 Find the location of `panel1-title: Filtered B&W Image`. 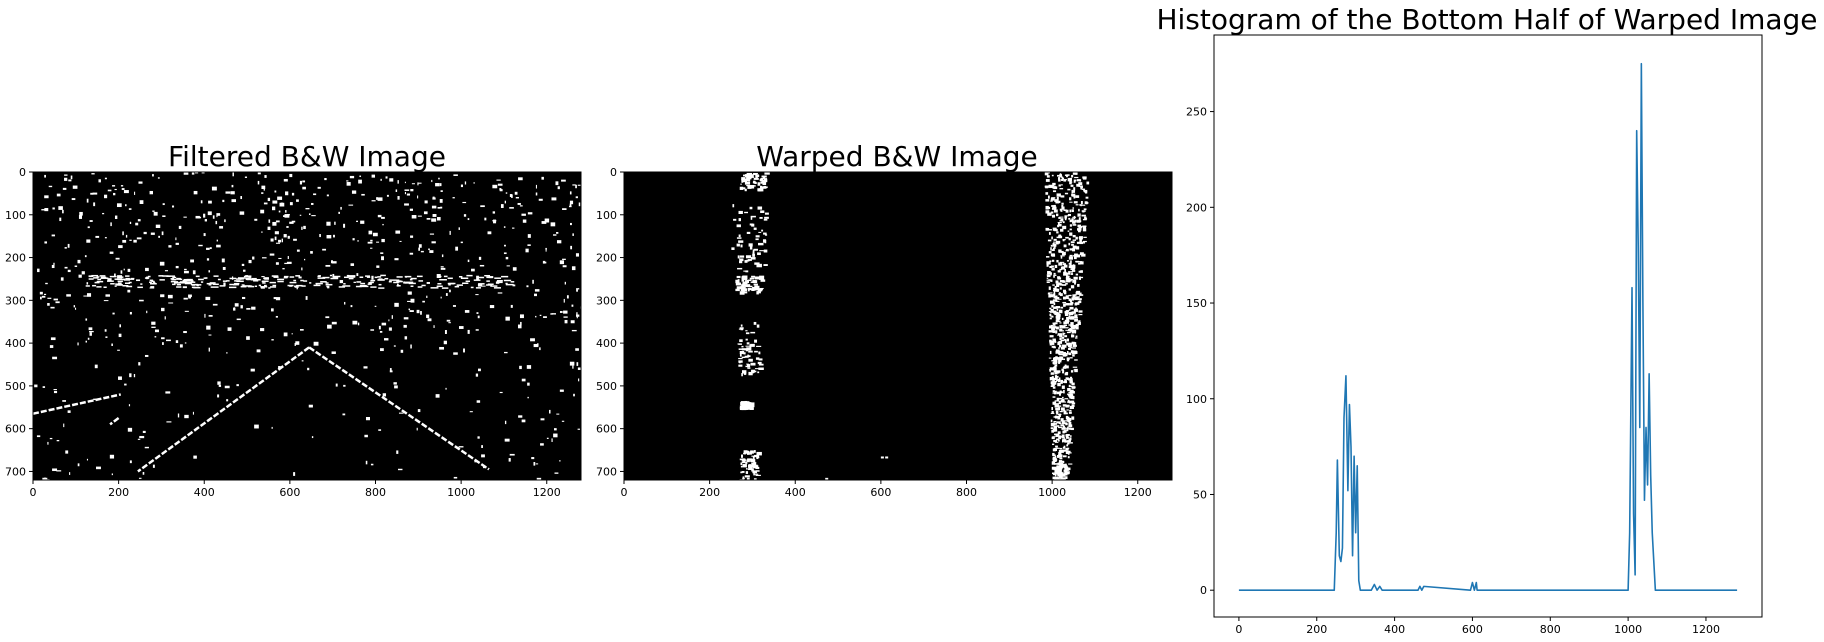

panel1-title: Filtered B&W Image is located at coordinates (307, 156).